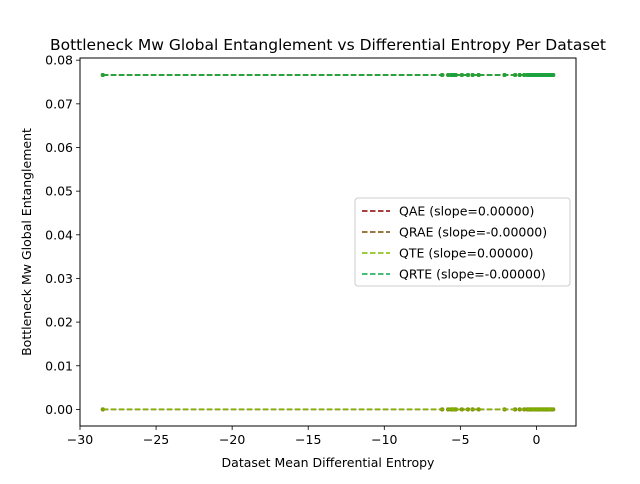 The width and height of the screenshot is (640, 484). I want to click on x-axis: −30 −25 −20 −15 −10 −5 0, so click(303, 436).